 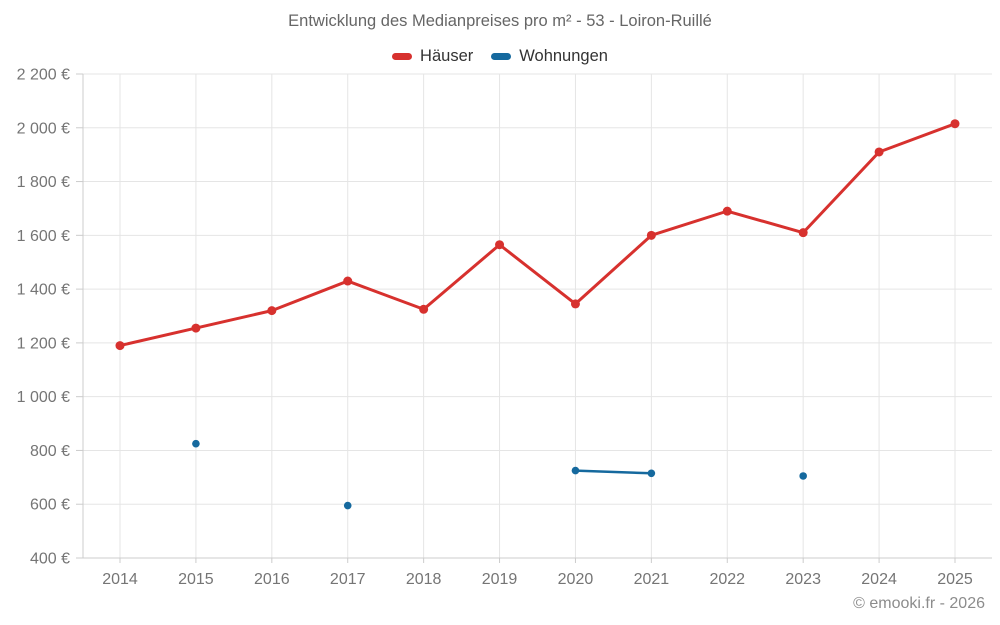 What do you see at coordinates (563, 56) in the screenshot?
I see `legend-label-wohnungen: Wohnungen` at bounding box center [563, 56].